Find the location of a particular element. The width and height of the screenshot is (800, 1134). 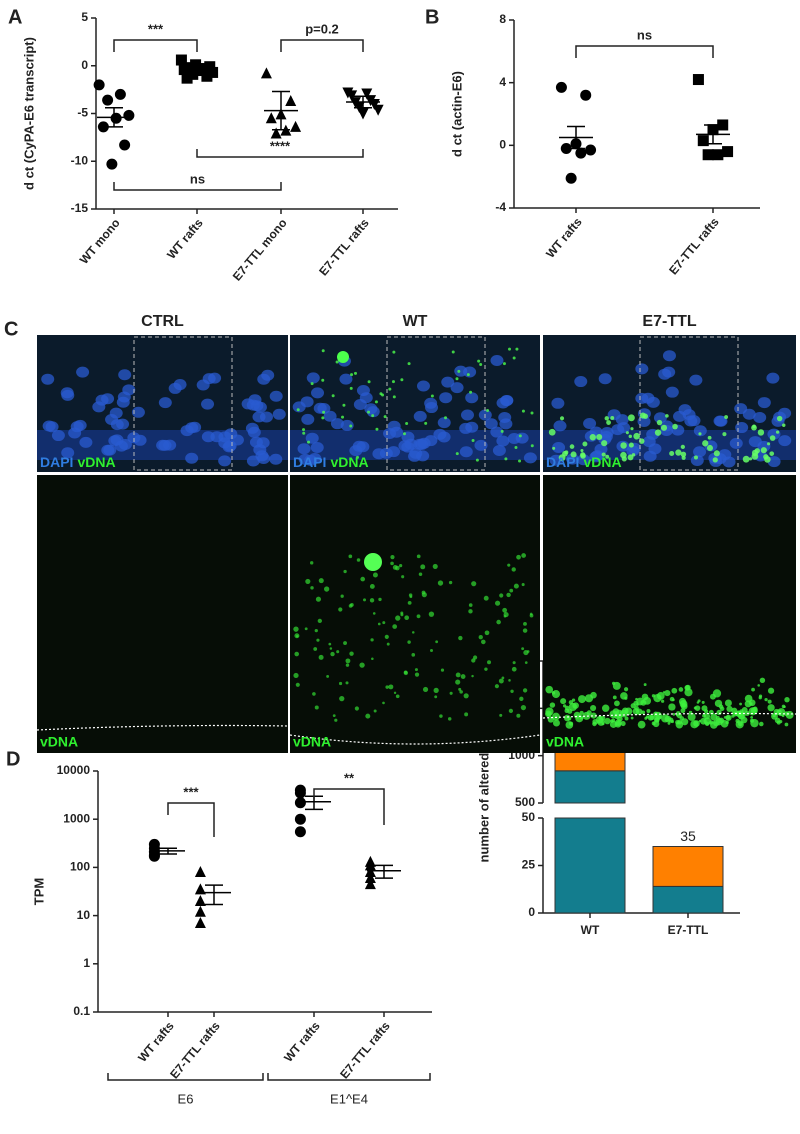

column-title: CTRL is located at coordinates (162, 321).